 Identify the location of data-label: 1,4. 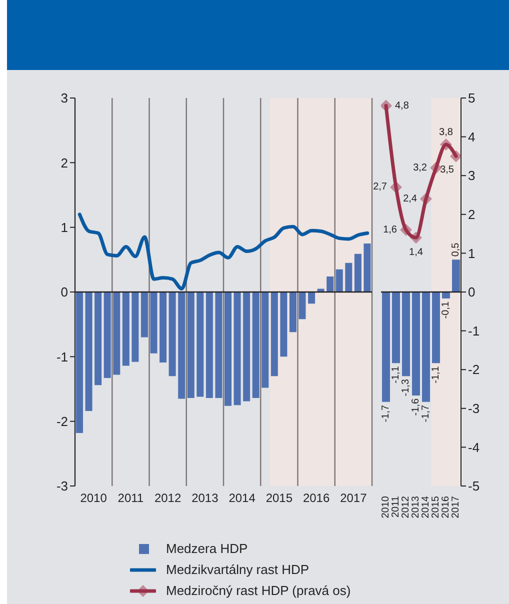
(416, 252).